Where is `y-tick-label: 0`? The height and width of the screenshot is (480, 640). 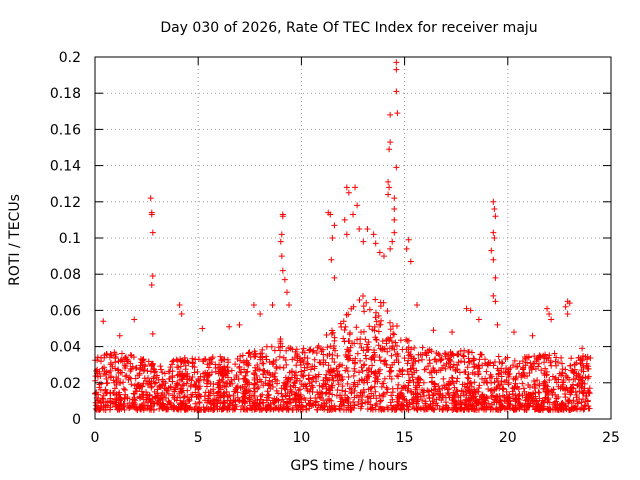 y-tick-label: 0 is located at coordinates (76, 420).